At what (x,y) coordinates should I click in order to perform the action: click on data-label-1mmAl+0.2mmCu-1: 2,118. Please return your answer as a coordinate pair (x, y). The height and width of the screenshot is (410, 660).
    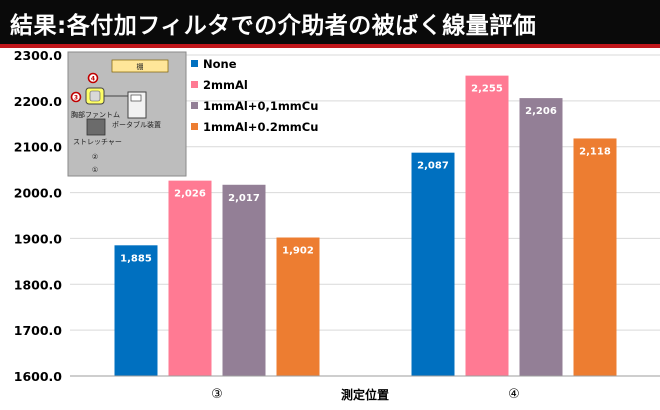
    Looking at the image, I should click on (595, 151).